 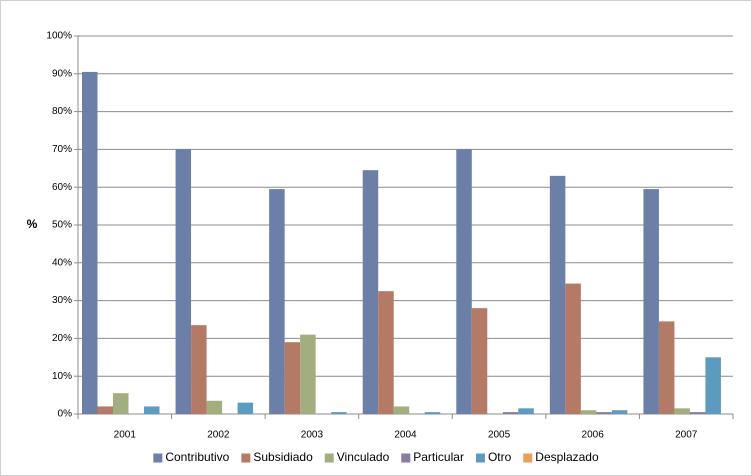 What do you see at coordinates (62, 225) in the screenshot?
I see `y-tick-label: 50%` at bounding box center [62, 225].